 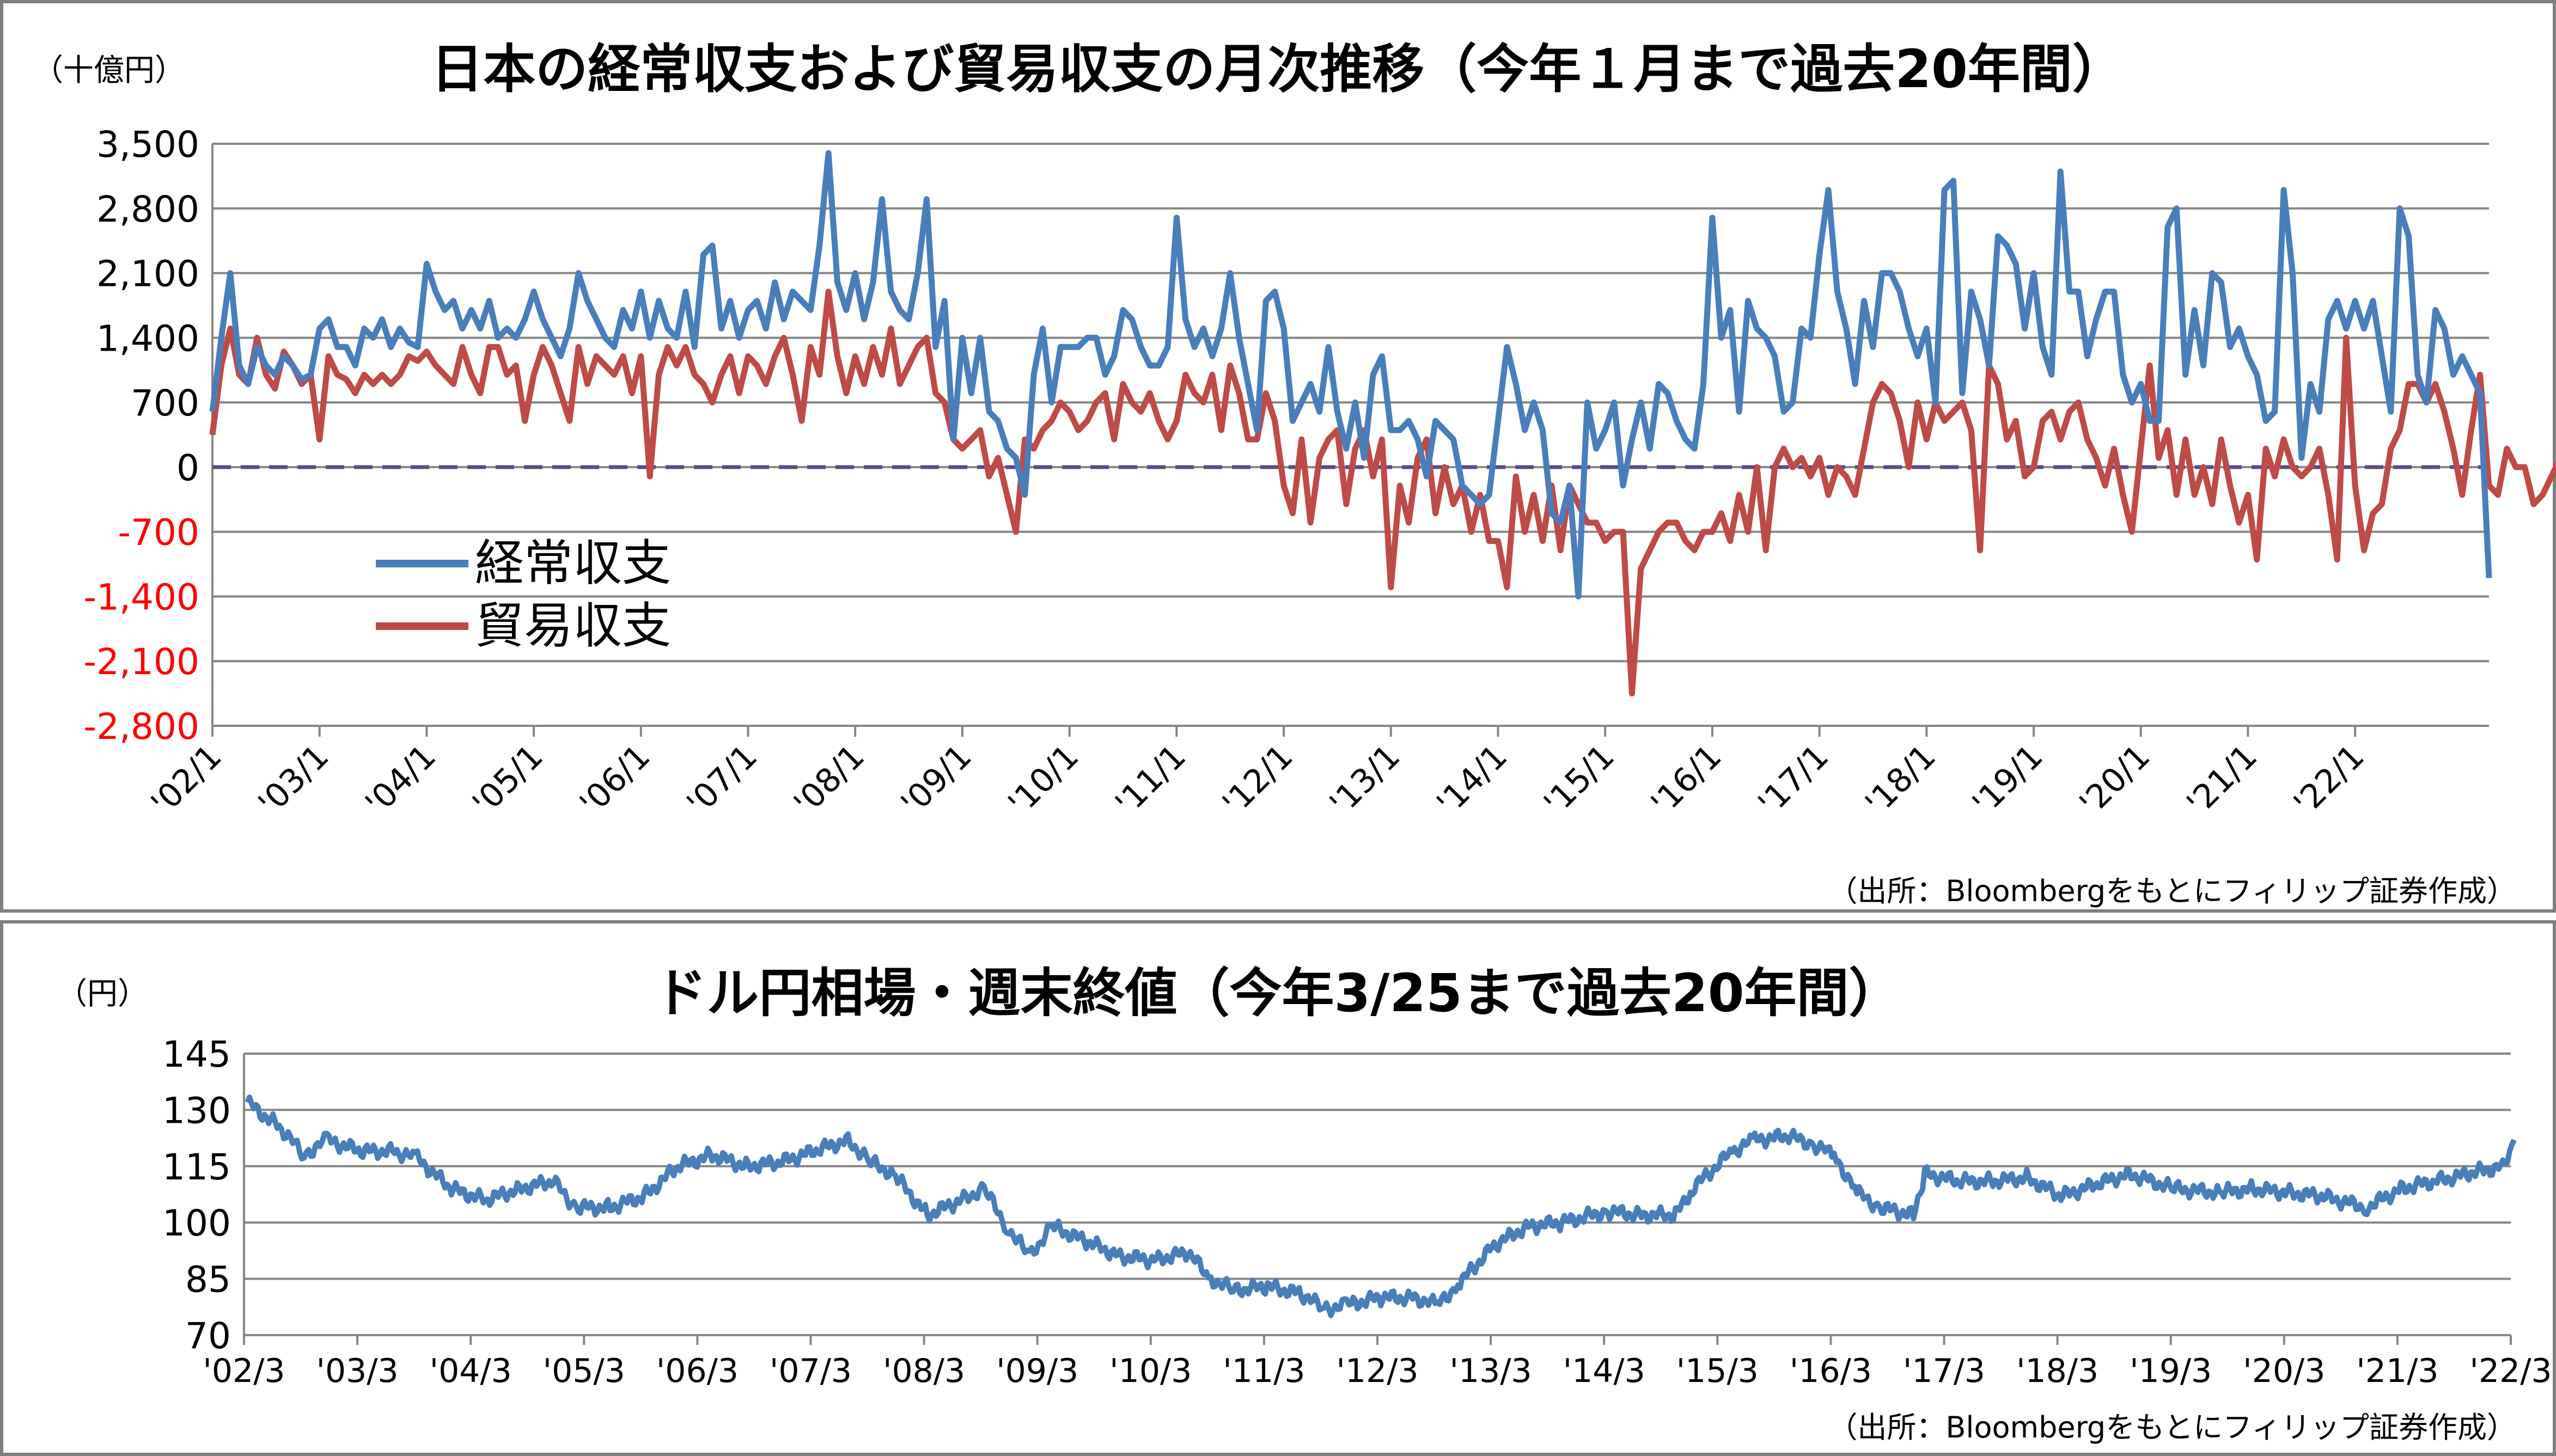 What do you see at coordinates (614, 779) in the screenshot?
I see `top-x-tick-label: '06/1` at bounding box center [614, 779].